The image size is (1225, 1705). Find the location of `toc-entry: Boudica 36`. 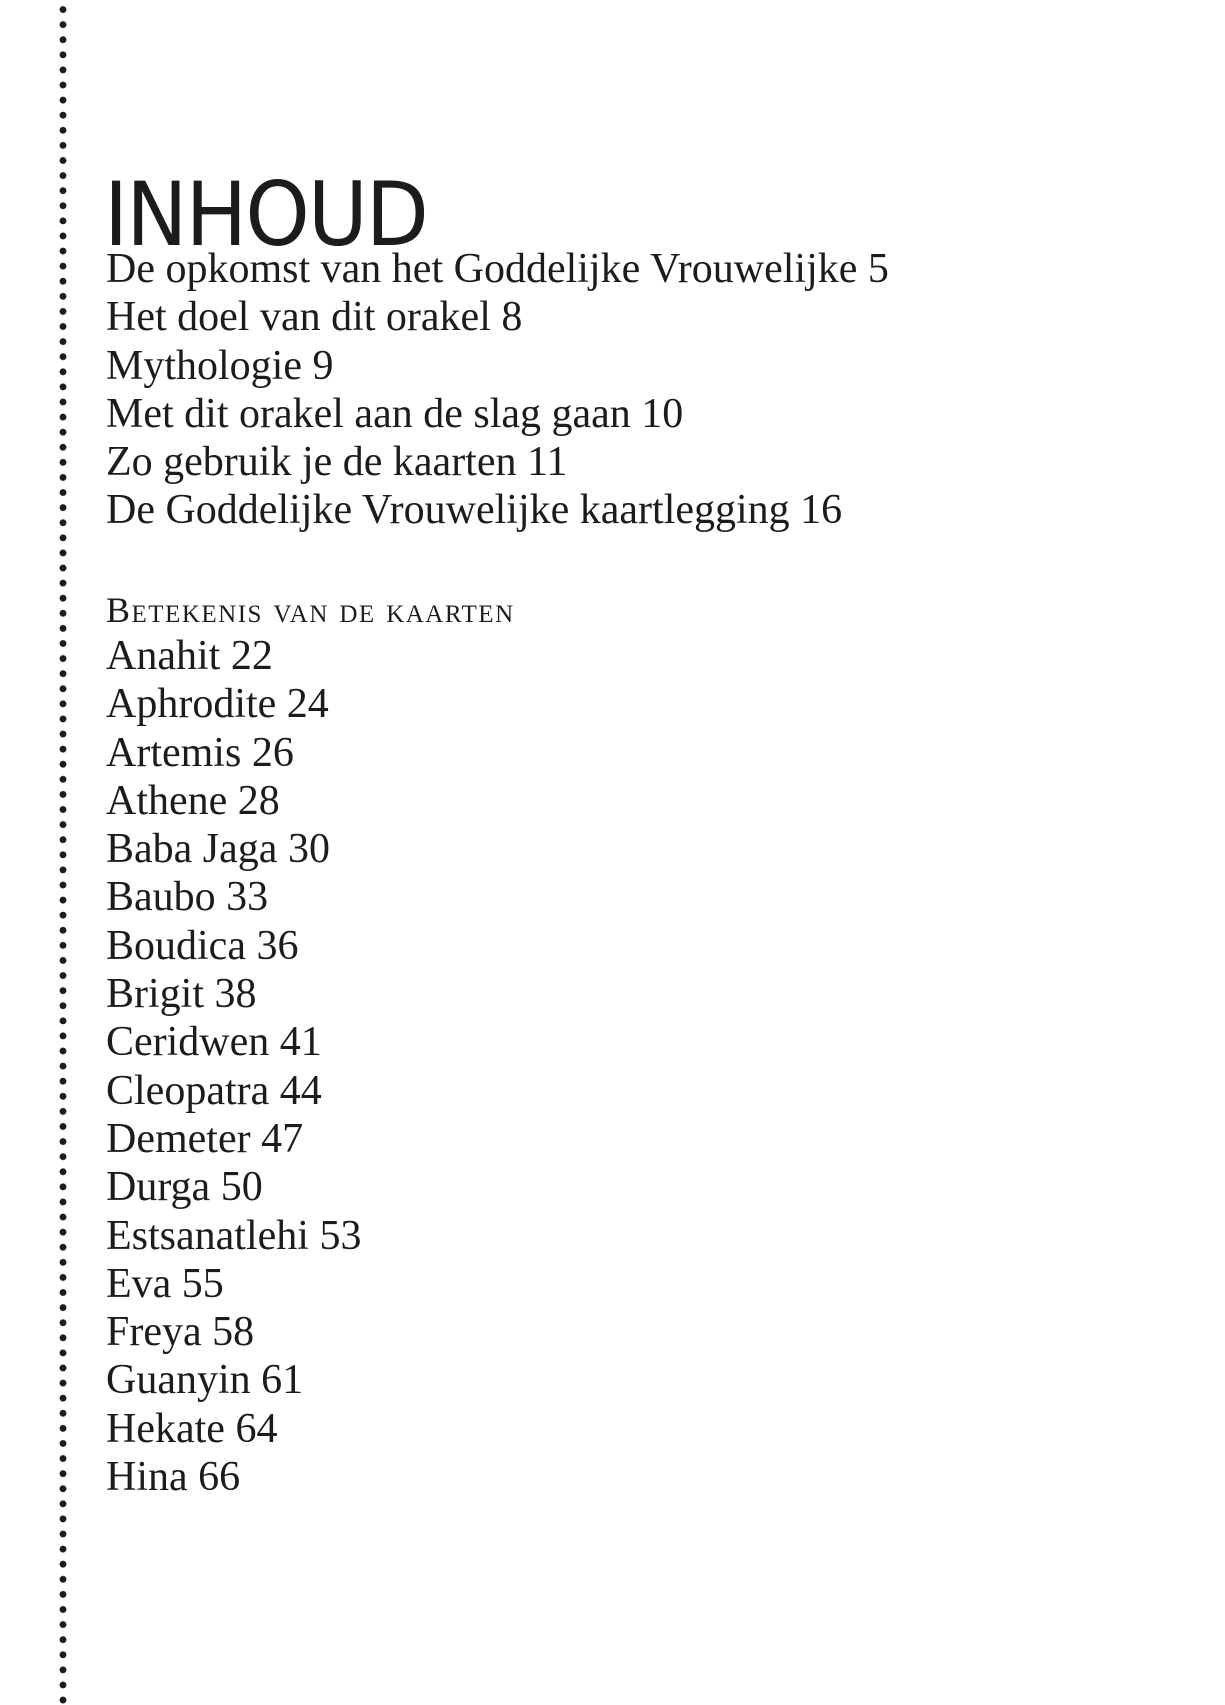

toc-entry: Boudica 36 is located at coordinates (233, 946).